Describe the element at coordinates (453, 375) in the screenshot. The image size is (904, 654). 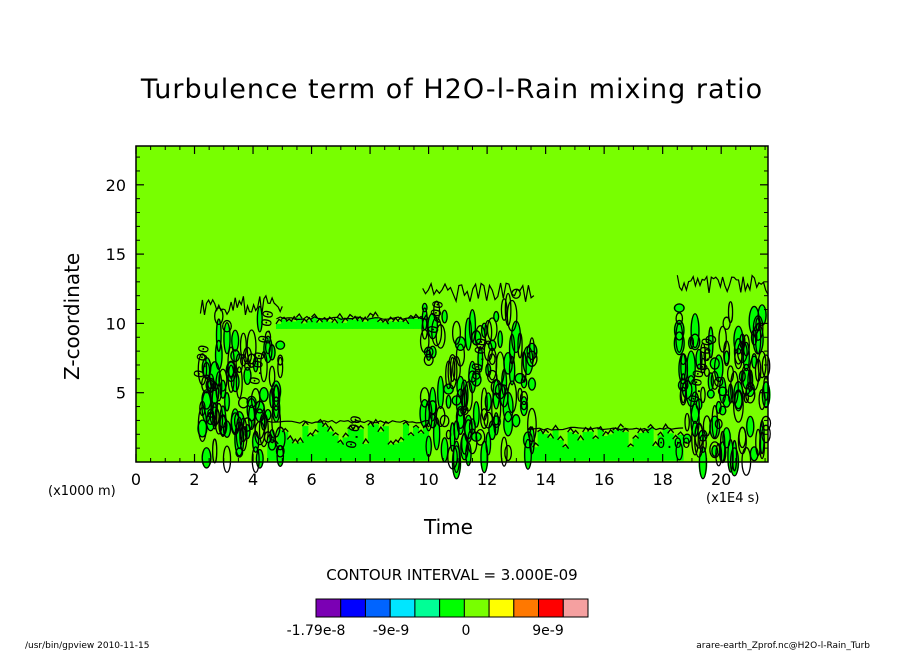
I see `contour-label-layer: 0.00 0.000.000.000.000.000.000.000.00` at that location.